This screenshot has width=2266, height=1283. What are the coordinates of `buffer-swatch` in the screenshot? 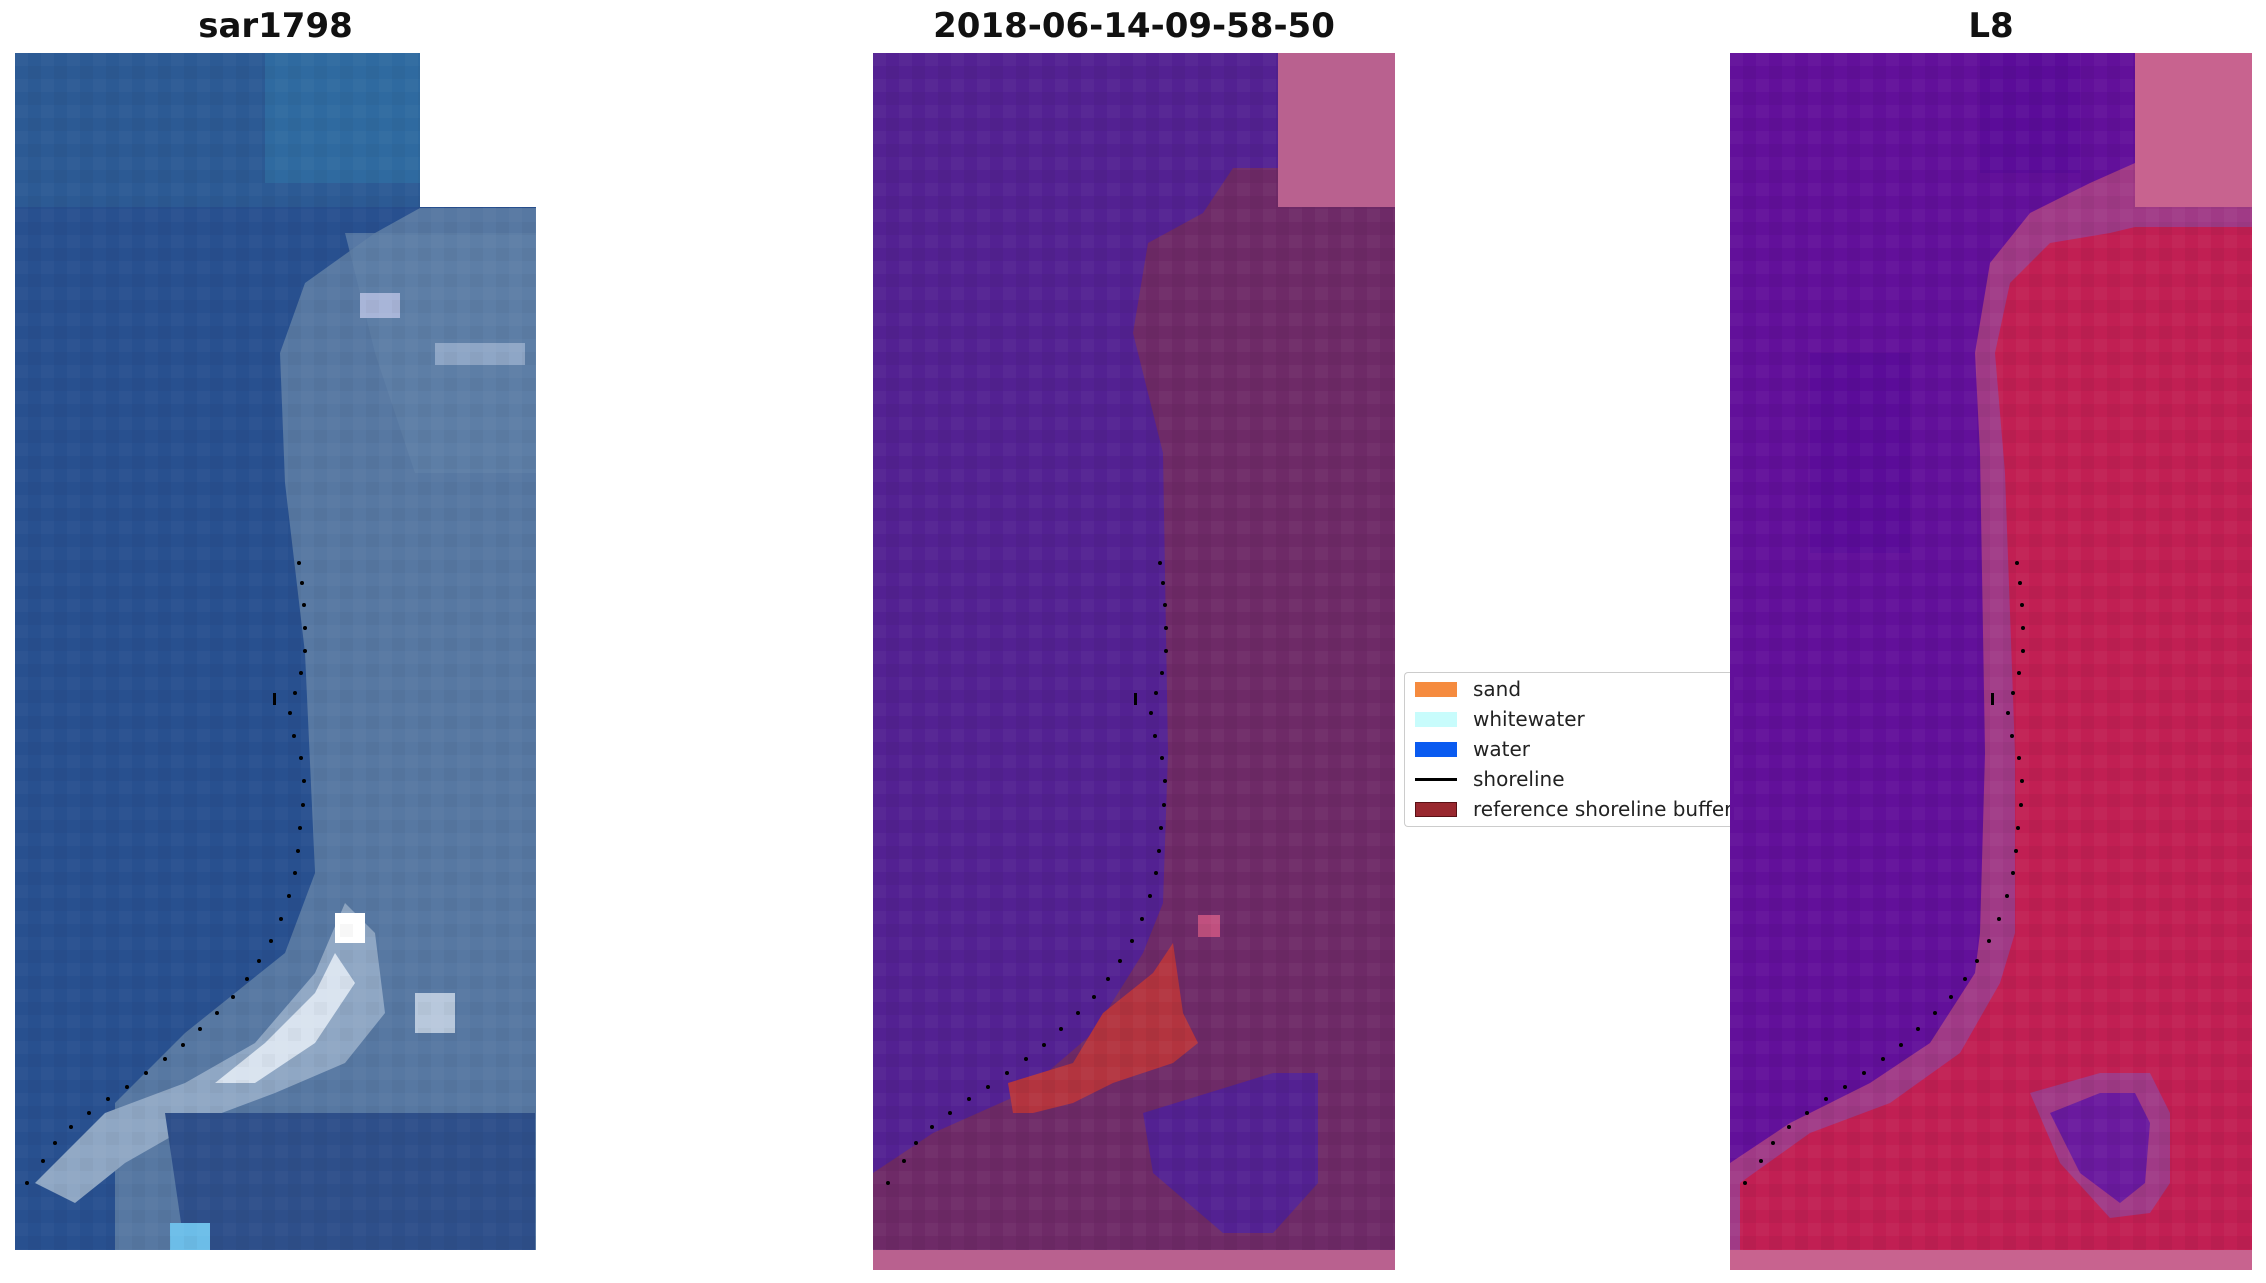 It's located at (1436, 809).